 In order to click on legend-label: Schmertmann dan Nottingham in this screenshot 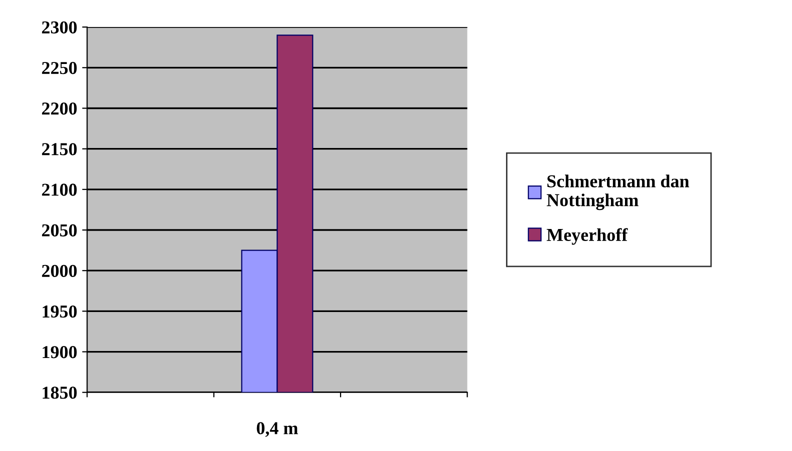, I will do `click(618, 192)`.